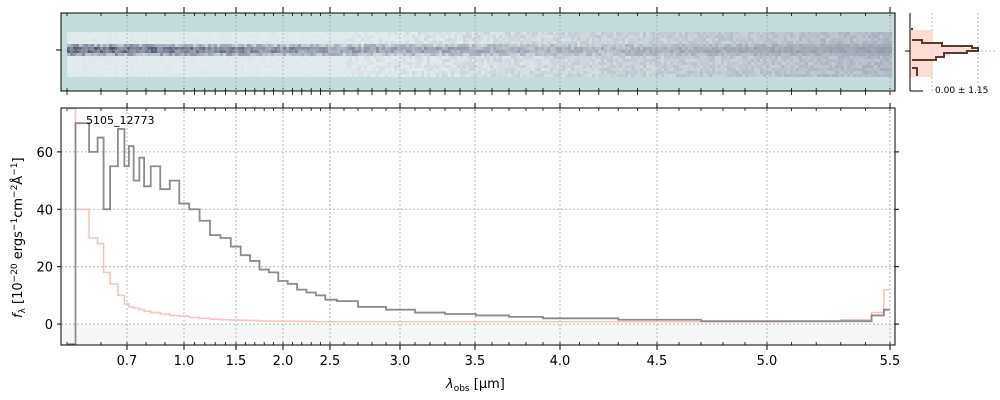  I want to click on x-axis-label: λobs [μm], so click(475, 385).